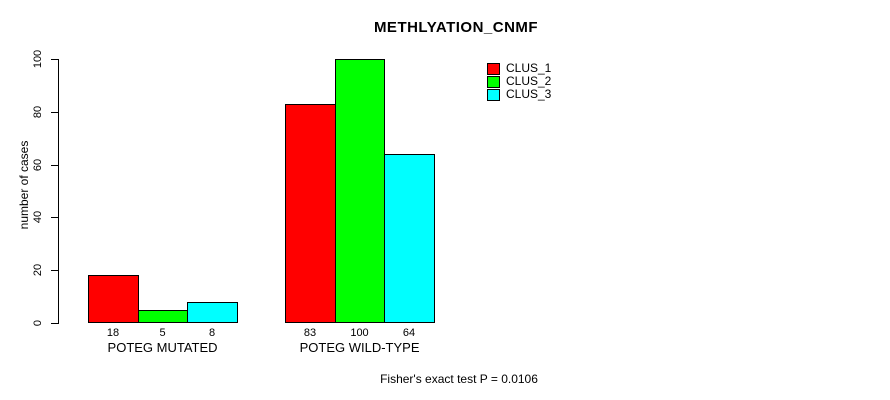 This screenshot has width=890, height=400. I want to click on y-tick-label: 20, so click(38, 270).